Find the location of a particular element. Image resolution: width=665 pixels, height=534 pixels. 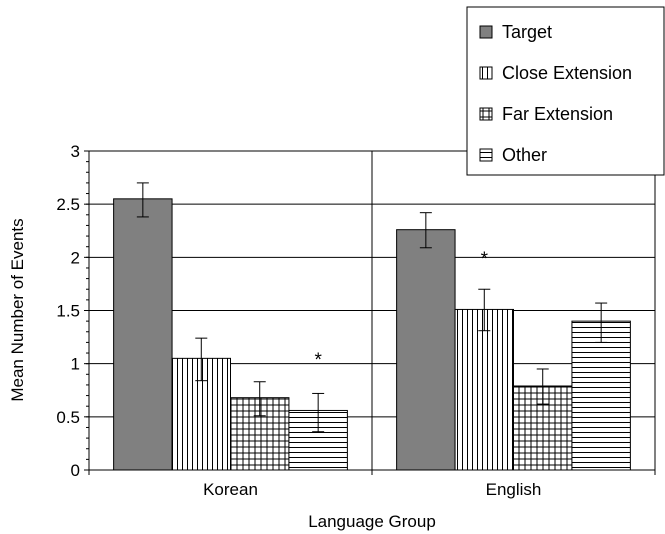

y-tick-label: 3 is located at coordinates (75, 151).